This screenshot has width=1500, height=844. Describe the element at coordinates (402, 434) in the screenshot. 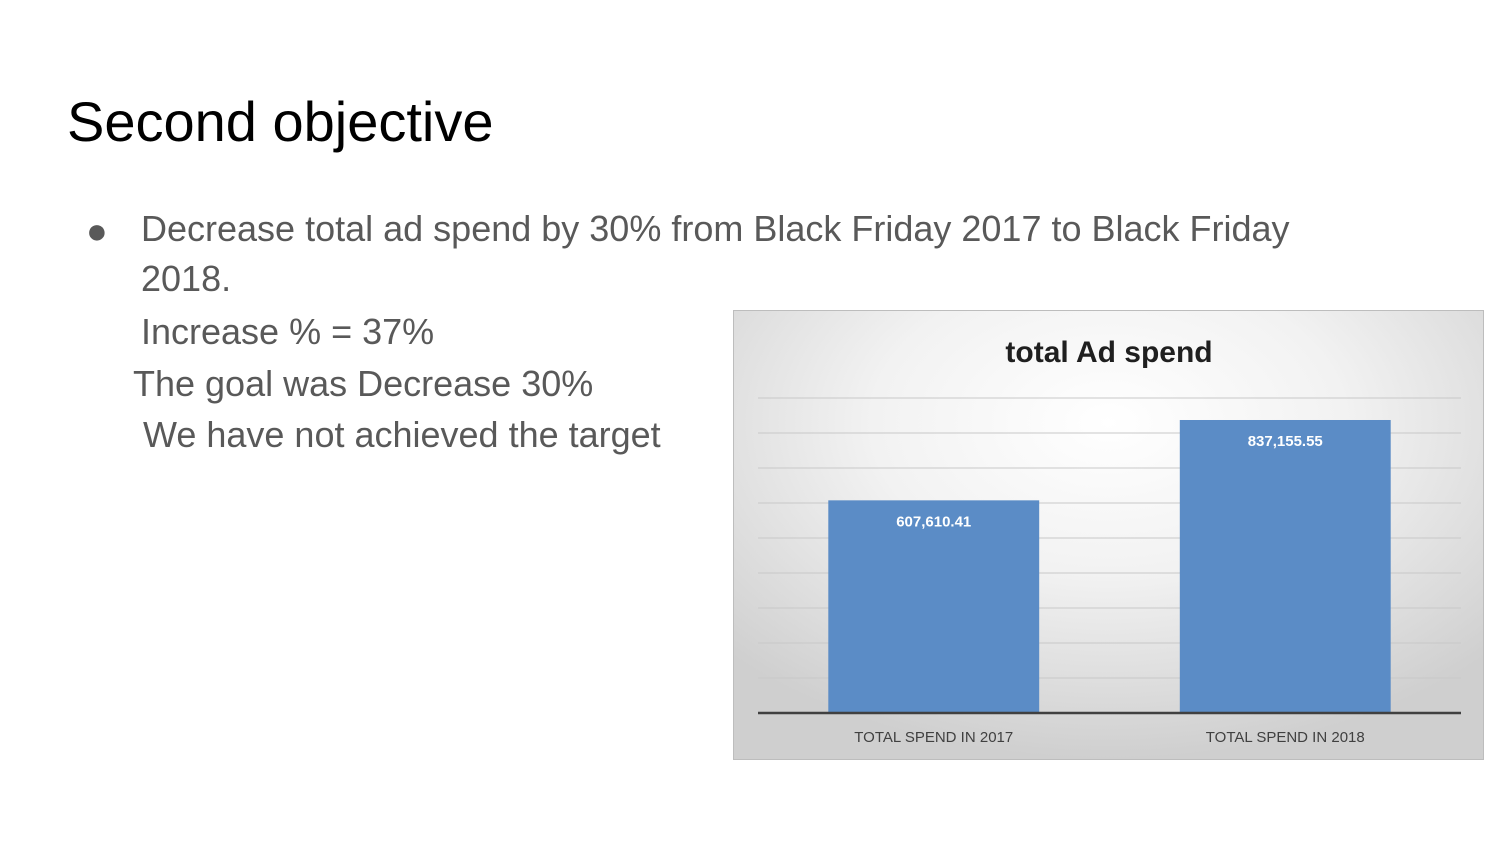

I see `target-status-text: We have not achieved the target` at that location.